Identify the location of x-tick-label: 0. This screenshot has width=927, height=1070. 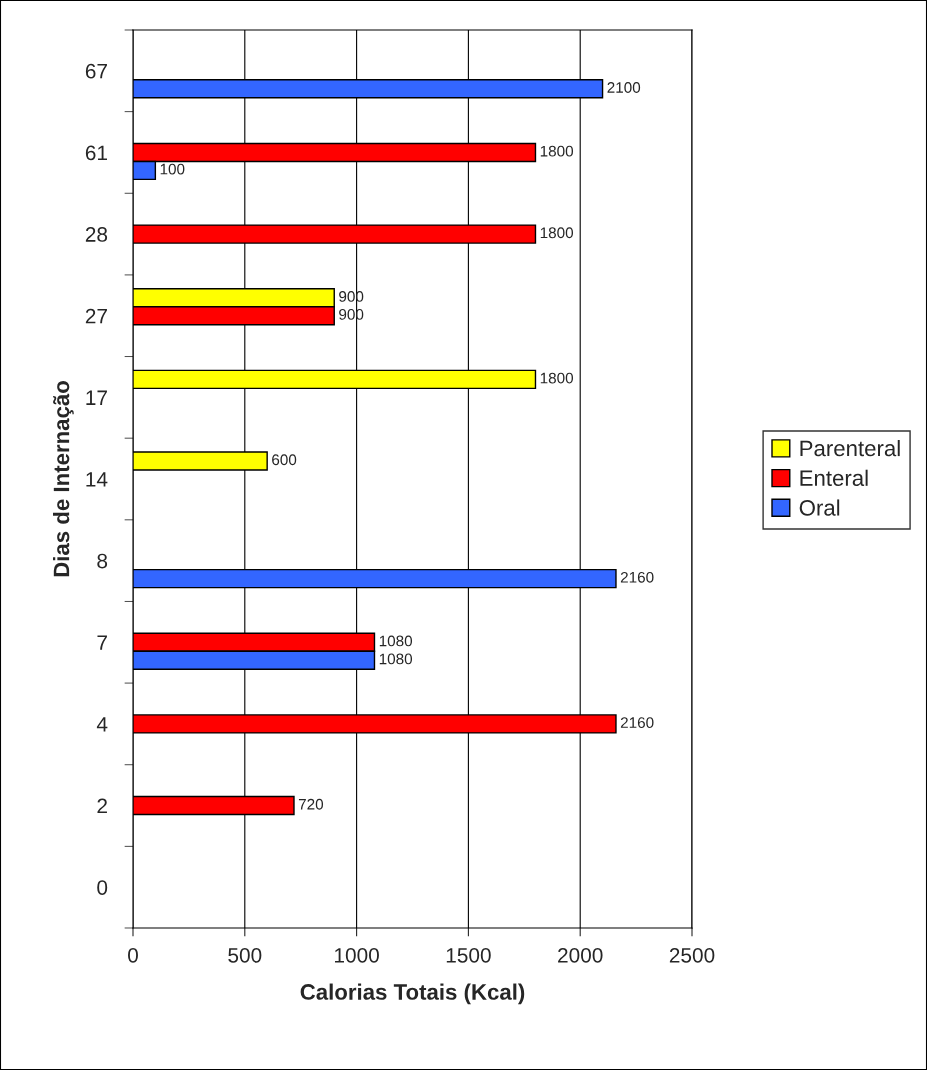
(133, 955).